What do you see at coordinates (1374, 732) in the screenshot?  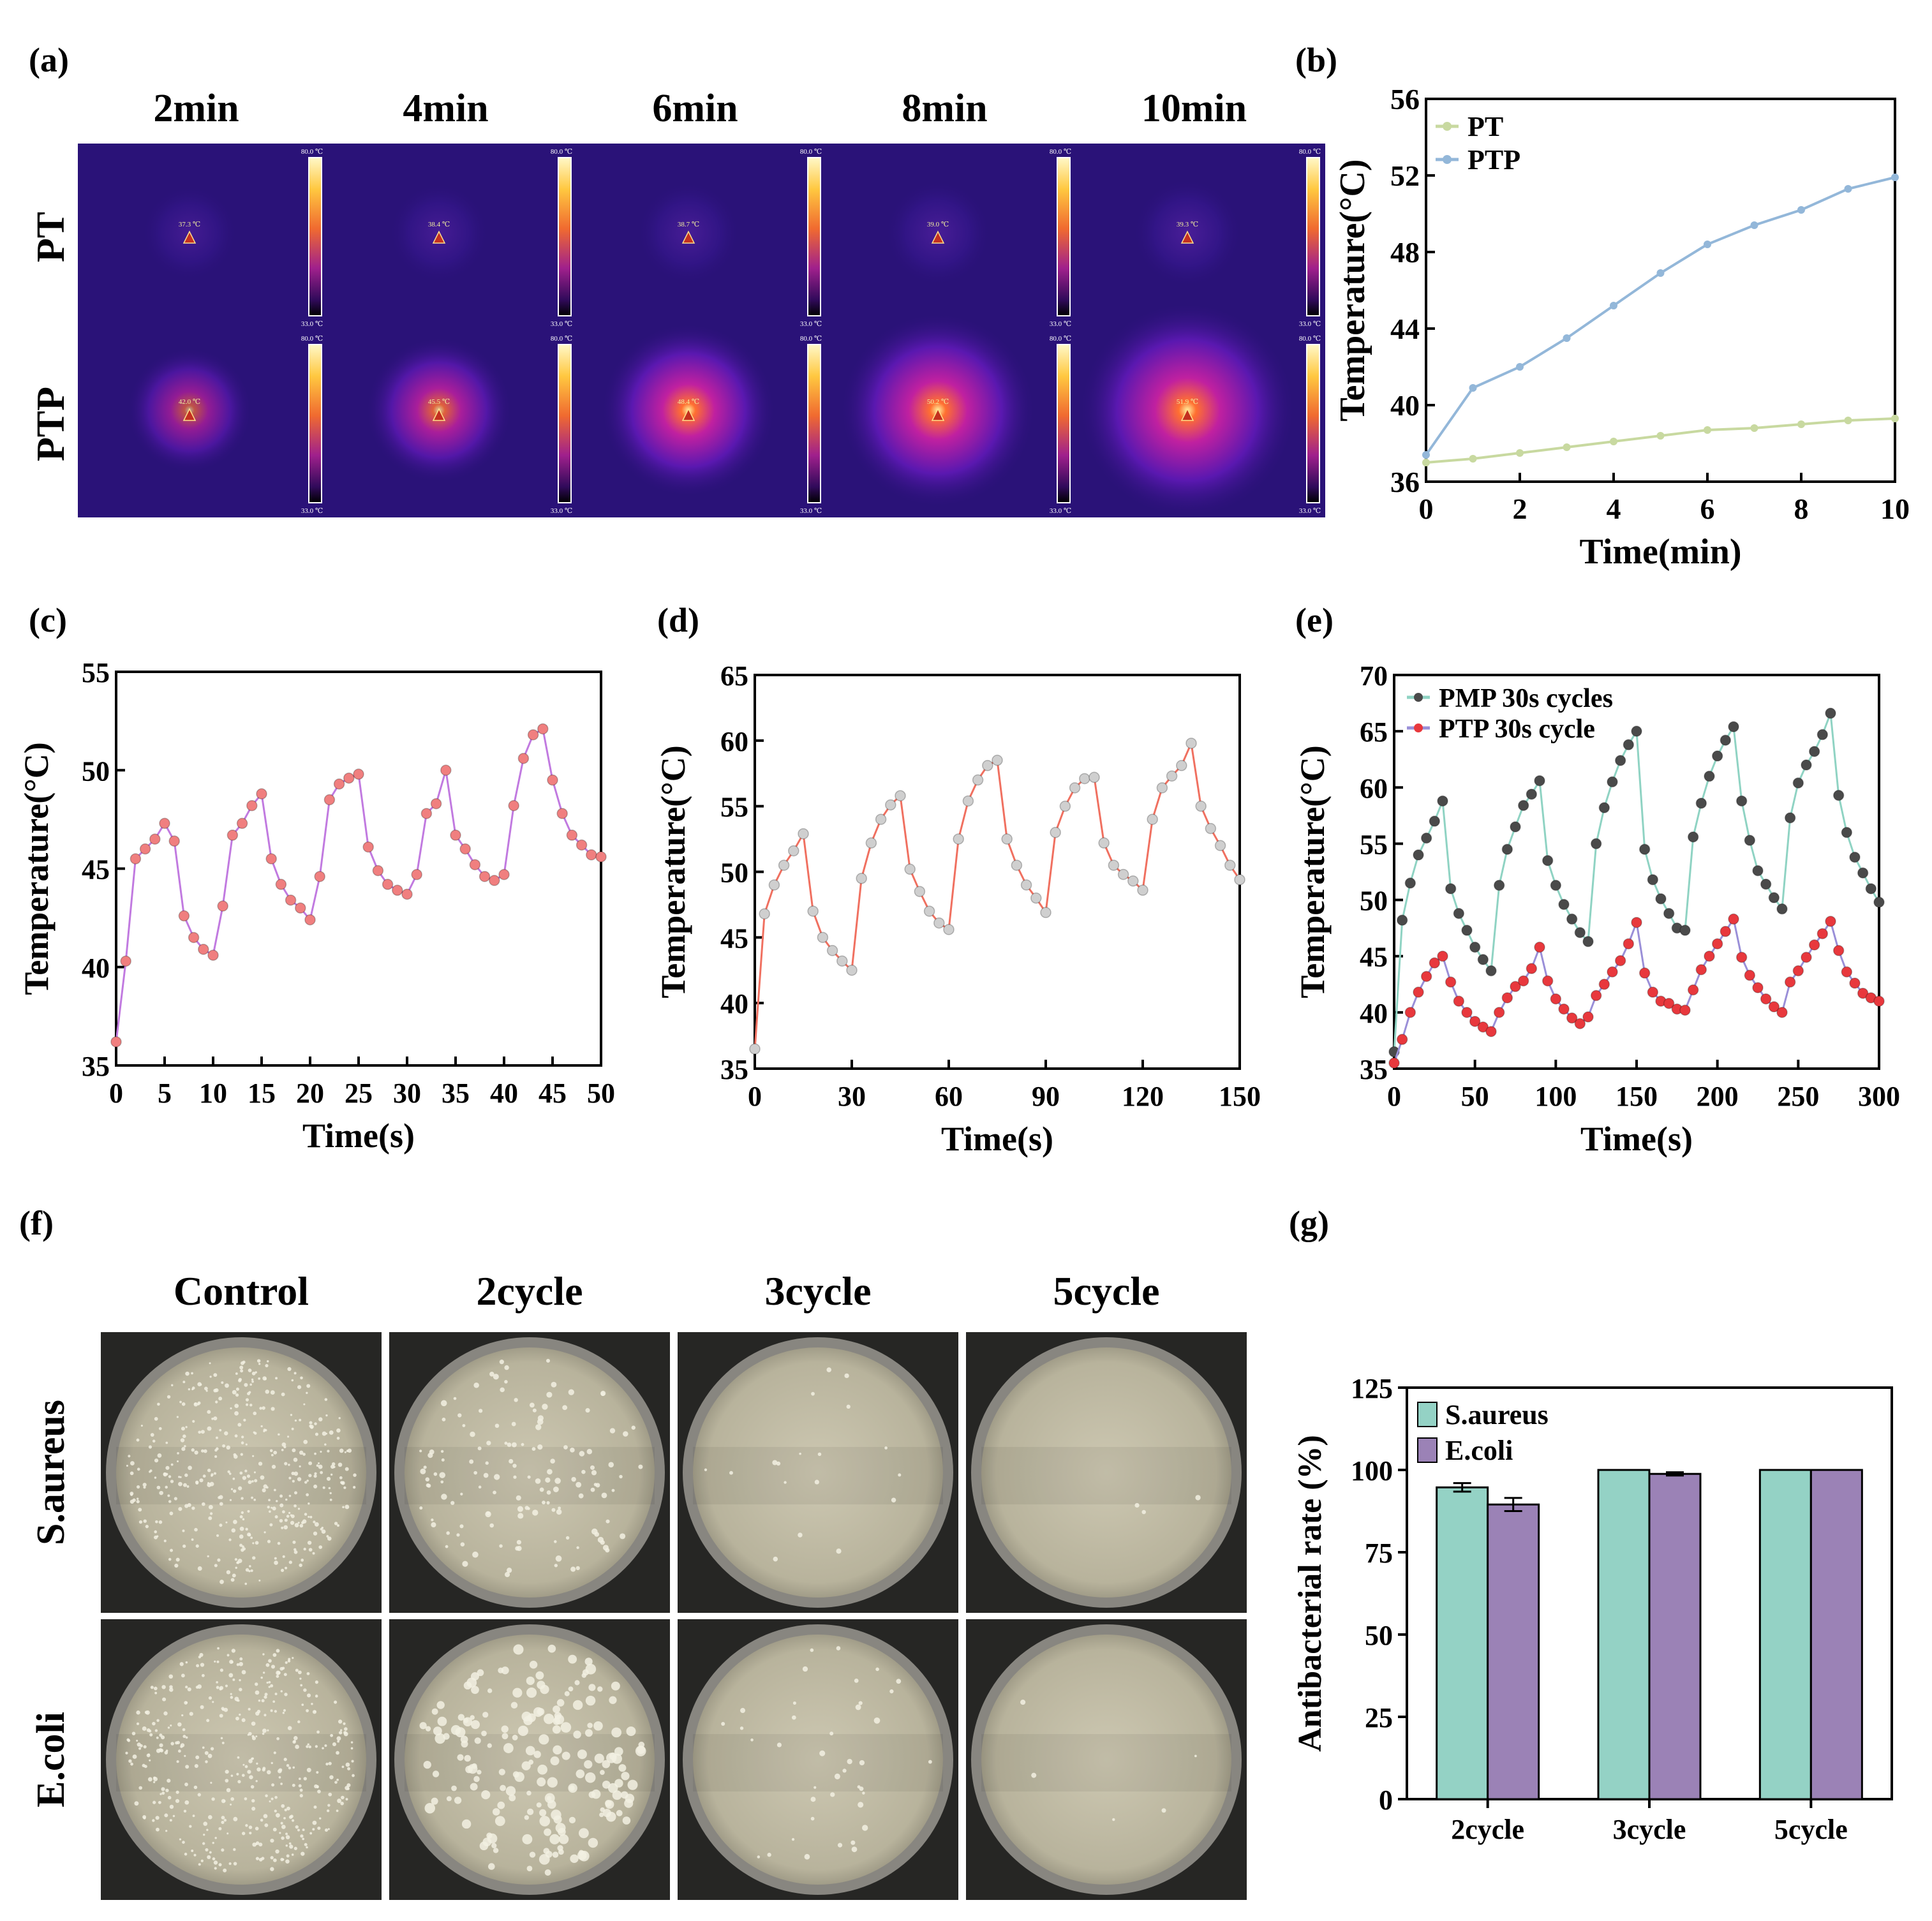 I see `y-tick-label: 65` at bounding box center [1374, 732].